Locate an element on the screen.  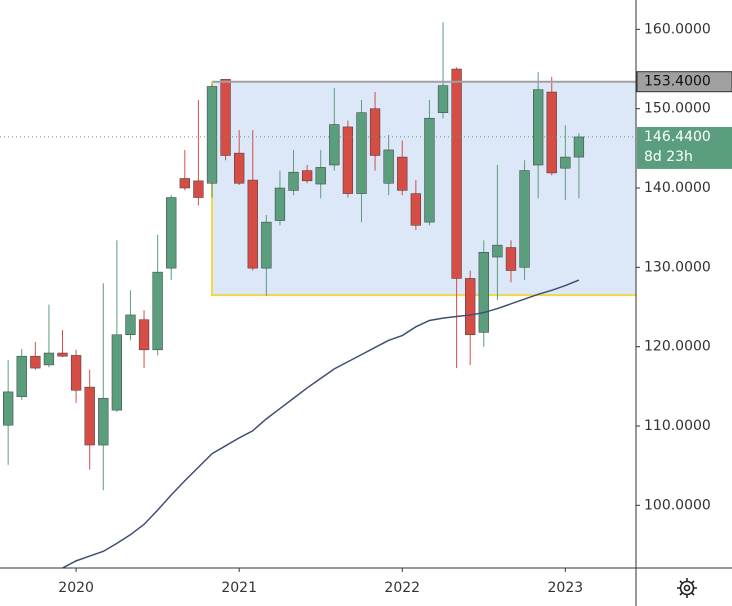
settings-icon is located at coordinates (687, 588).